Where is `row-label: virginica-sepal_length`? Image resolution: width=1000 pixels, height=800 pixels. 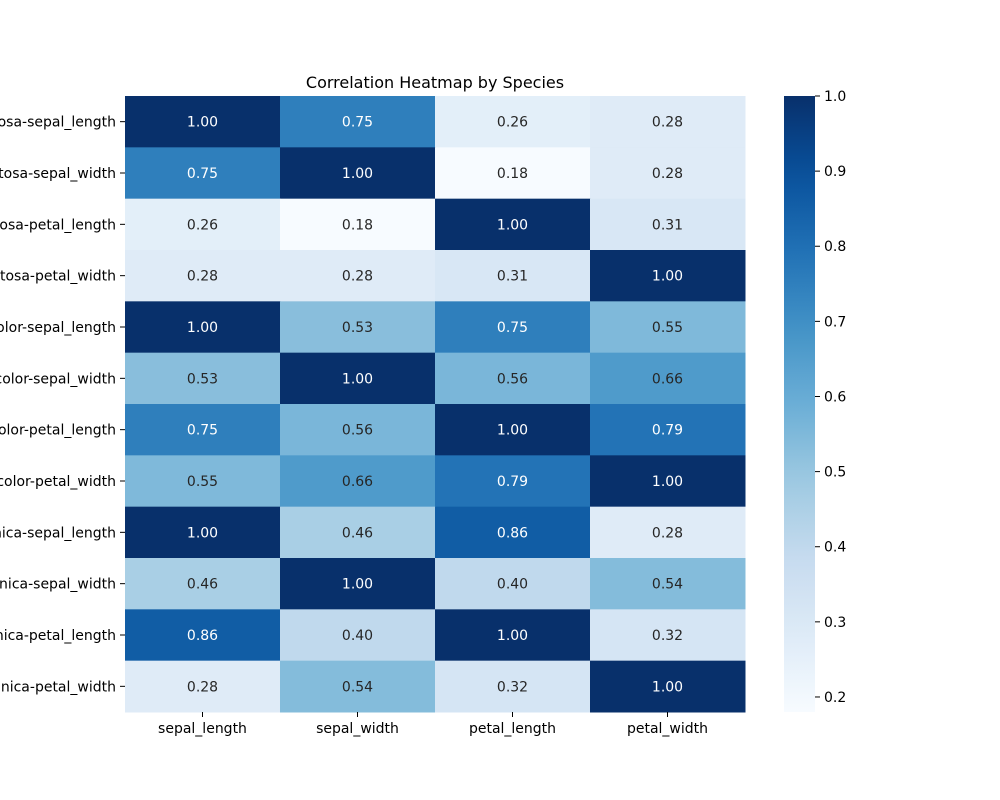 row-label: virginica-sepal_length is located at coordinates (58, 533).